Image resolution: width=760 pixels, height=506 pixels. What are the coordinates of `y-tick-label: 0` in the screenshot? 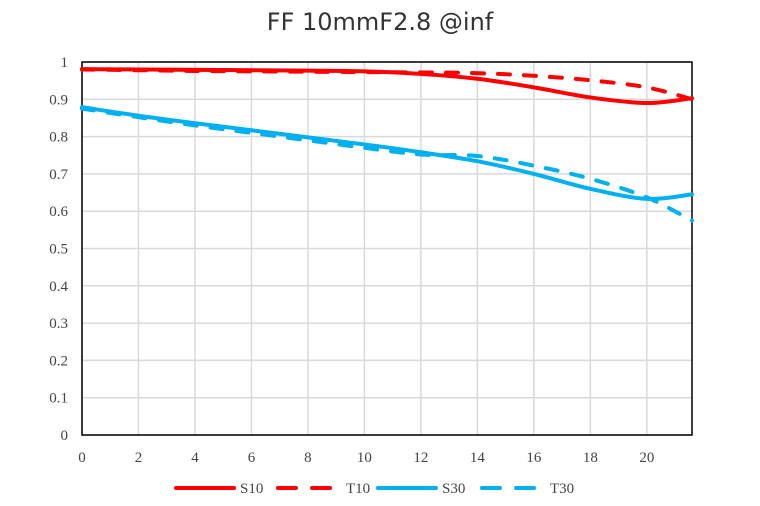 It's located at (65, 436).